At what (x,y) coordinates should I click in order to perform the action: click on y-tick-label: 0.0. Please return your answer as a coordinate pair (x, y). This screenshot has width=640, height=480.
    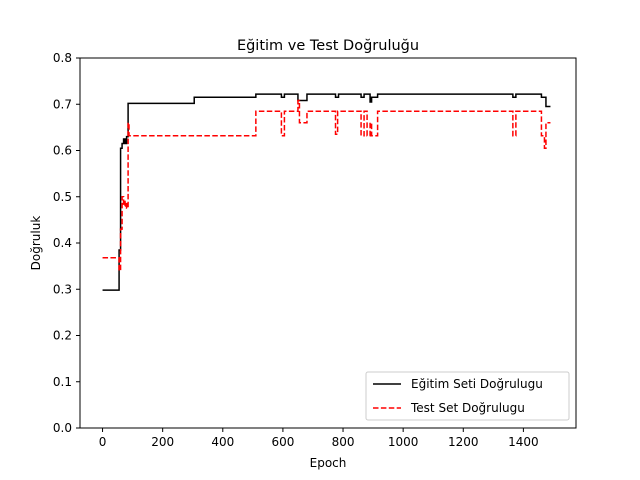
    Looking at the image, I should click on (62, 428).